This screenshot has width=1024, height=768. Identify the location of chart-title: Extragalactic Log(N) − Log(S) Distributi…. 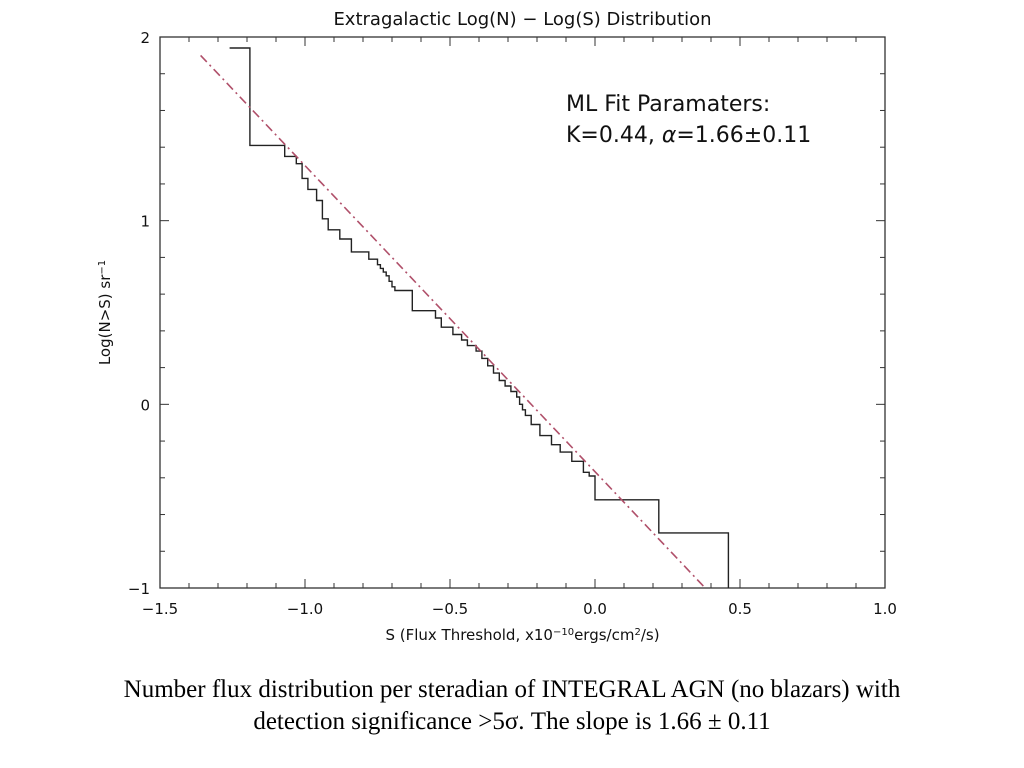
(522, 19).